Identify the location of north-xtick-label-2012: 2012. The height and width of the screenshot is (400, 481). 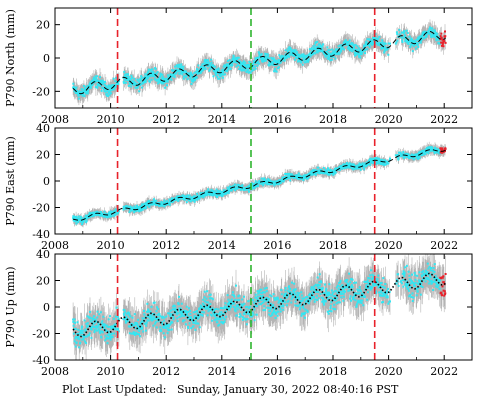
(166, 119).